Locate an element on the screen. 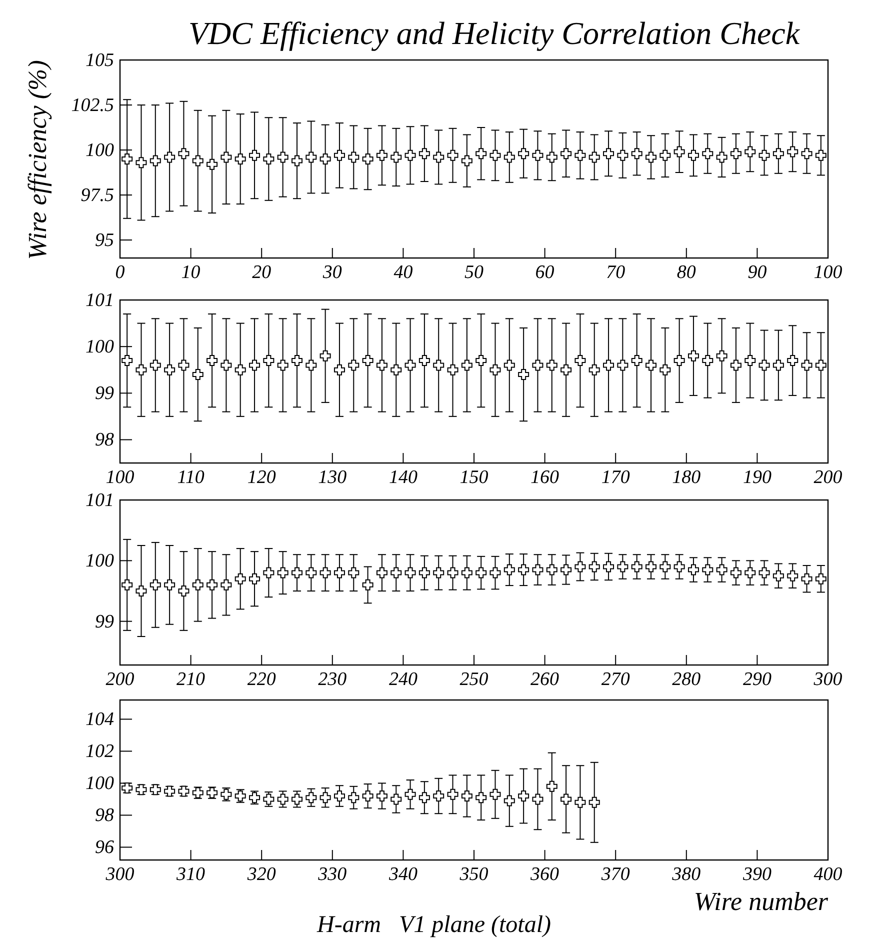  x-tick-label: 310 is located at coordinates (191, 874).